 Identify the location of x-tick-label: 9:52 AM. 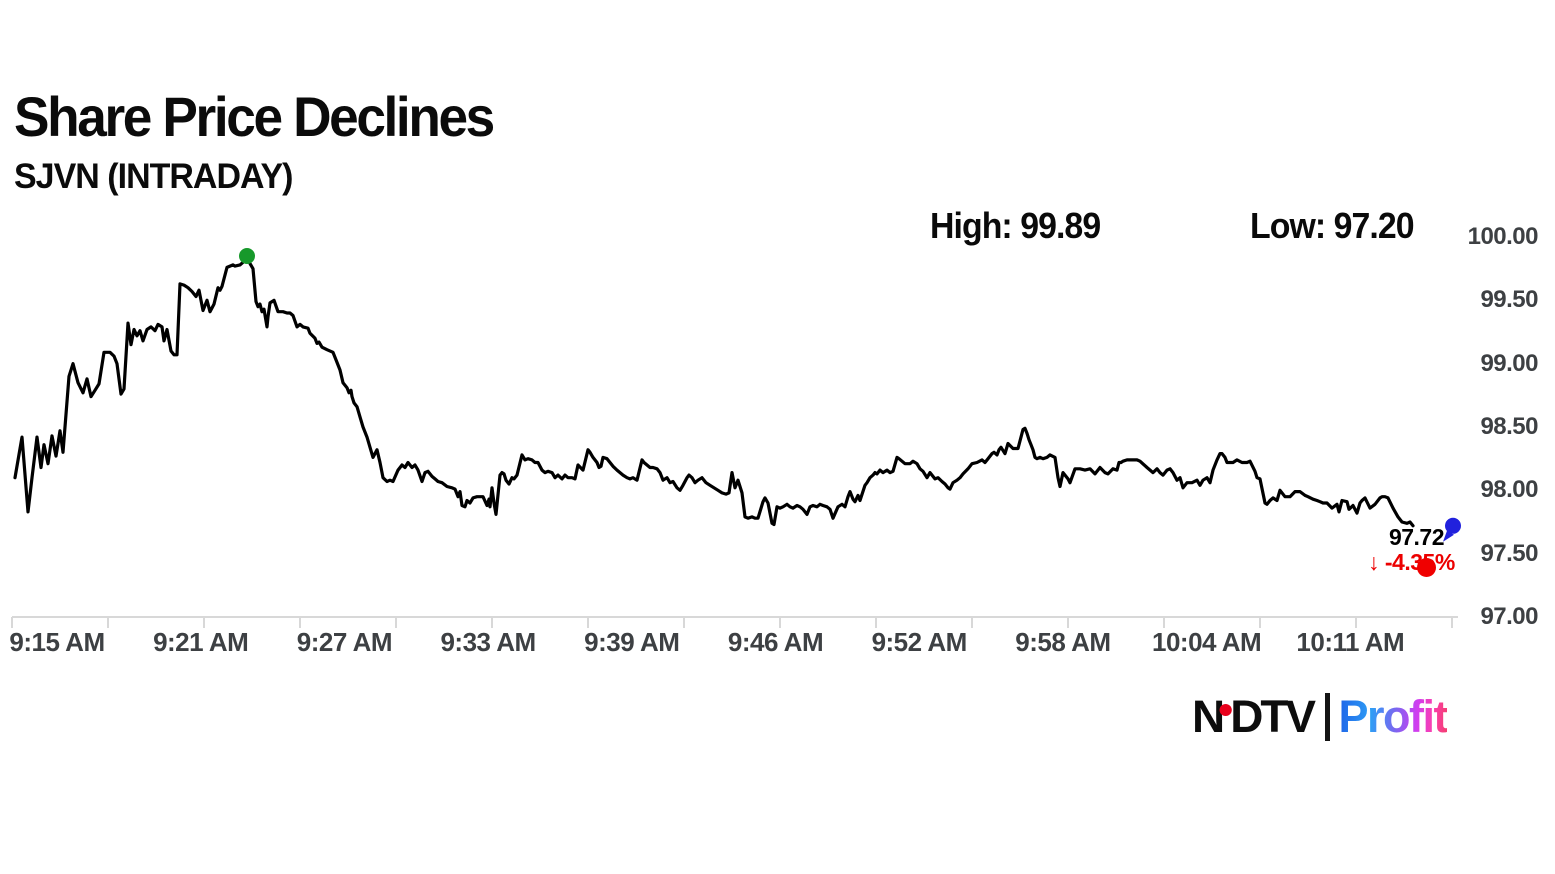
(919, 642).